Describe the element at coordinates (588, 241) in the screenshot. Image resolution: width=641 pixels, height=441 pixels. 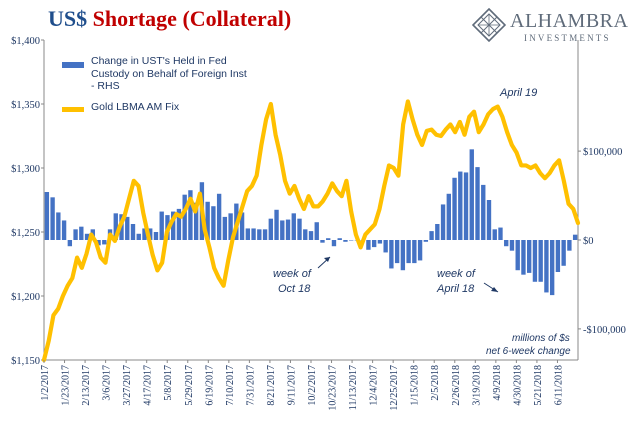
I see `right-tick-label: $0` at that location.